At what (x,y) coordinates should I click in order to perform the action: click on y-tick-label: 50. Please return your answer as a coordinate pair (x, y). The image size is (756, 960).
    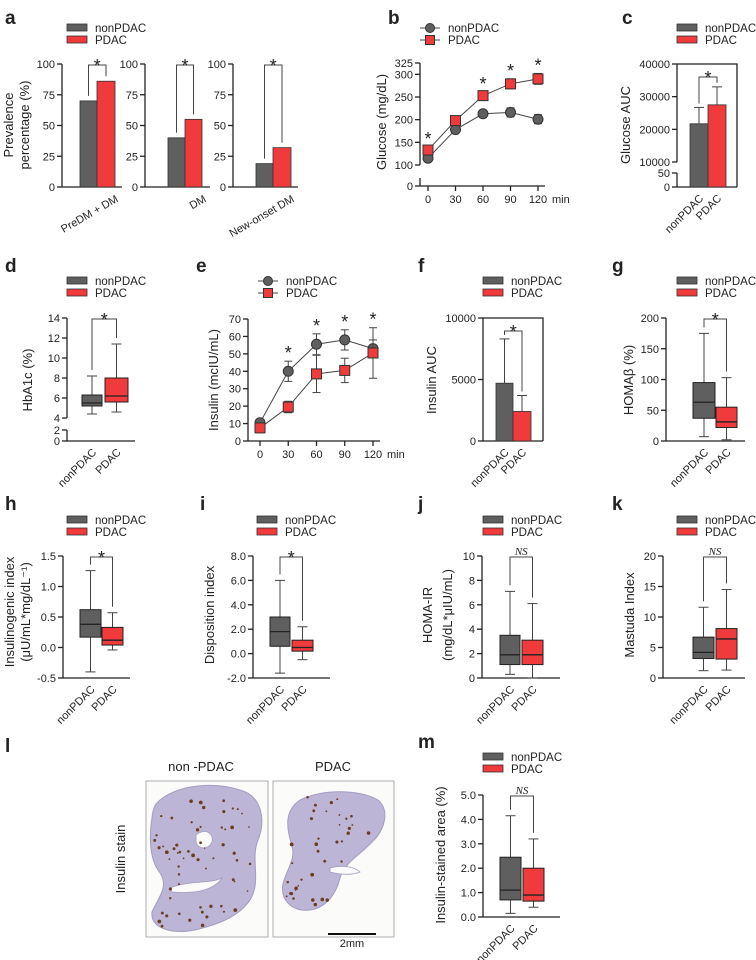
    Looking at the image, I should click on (653, 411).